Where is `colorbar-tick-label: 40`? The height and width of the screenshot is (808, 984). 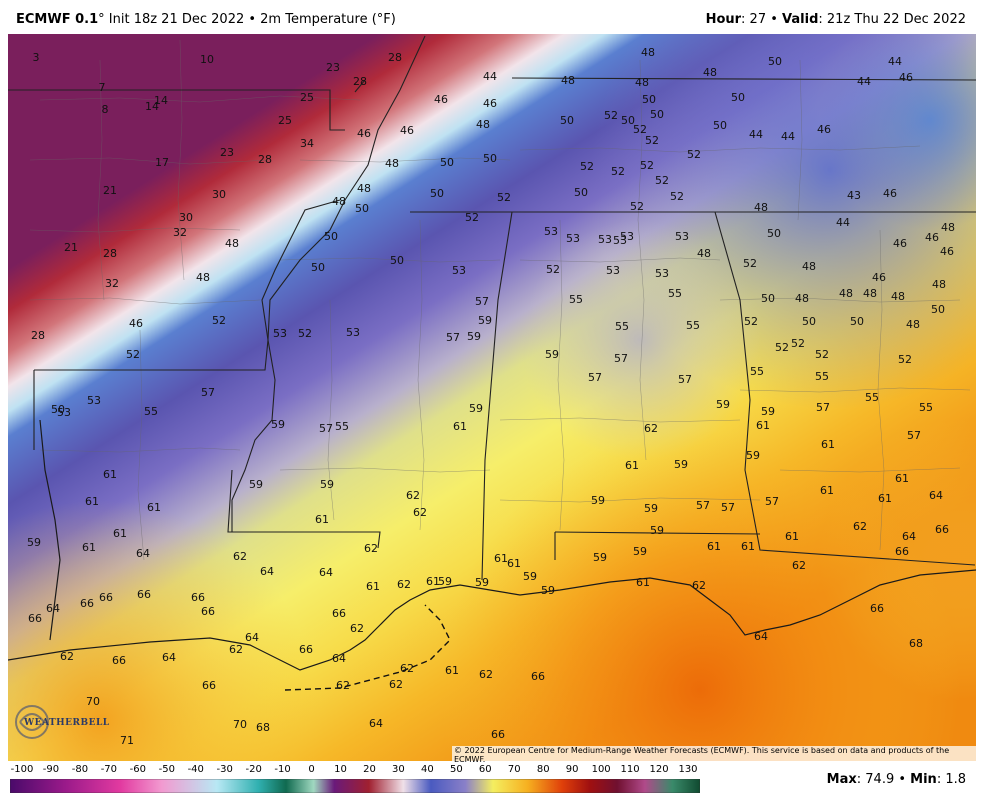
colorbar-tick-label: 40 is located at coordinates (427, 769).